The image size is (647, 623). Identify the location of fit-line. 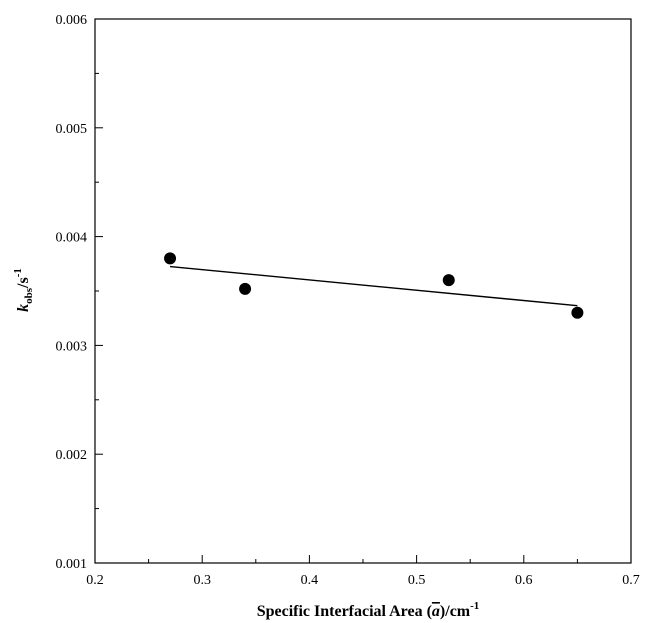
(373, 286).